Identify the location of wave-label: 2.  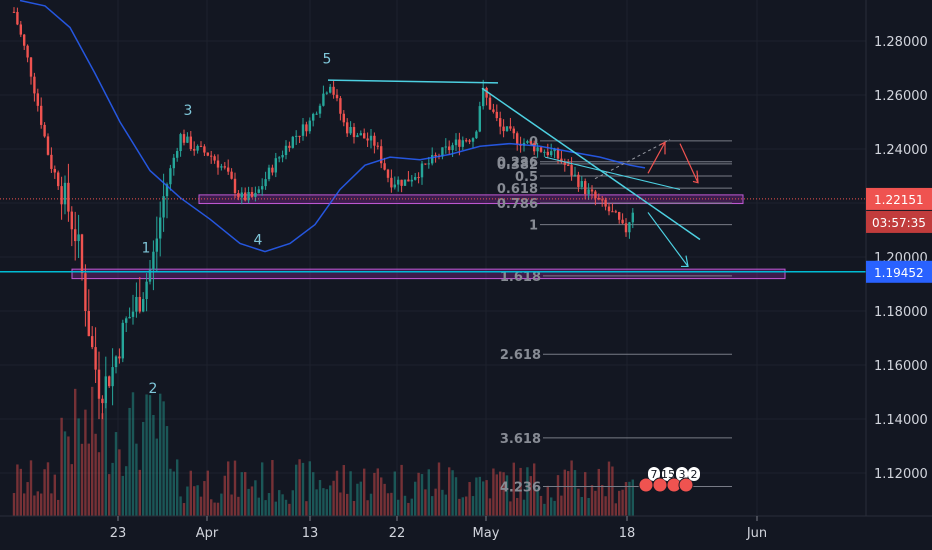
(153, 389).